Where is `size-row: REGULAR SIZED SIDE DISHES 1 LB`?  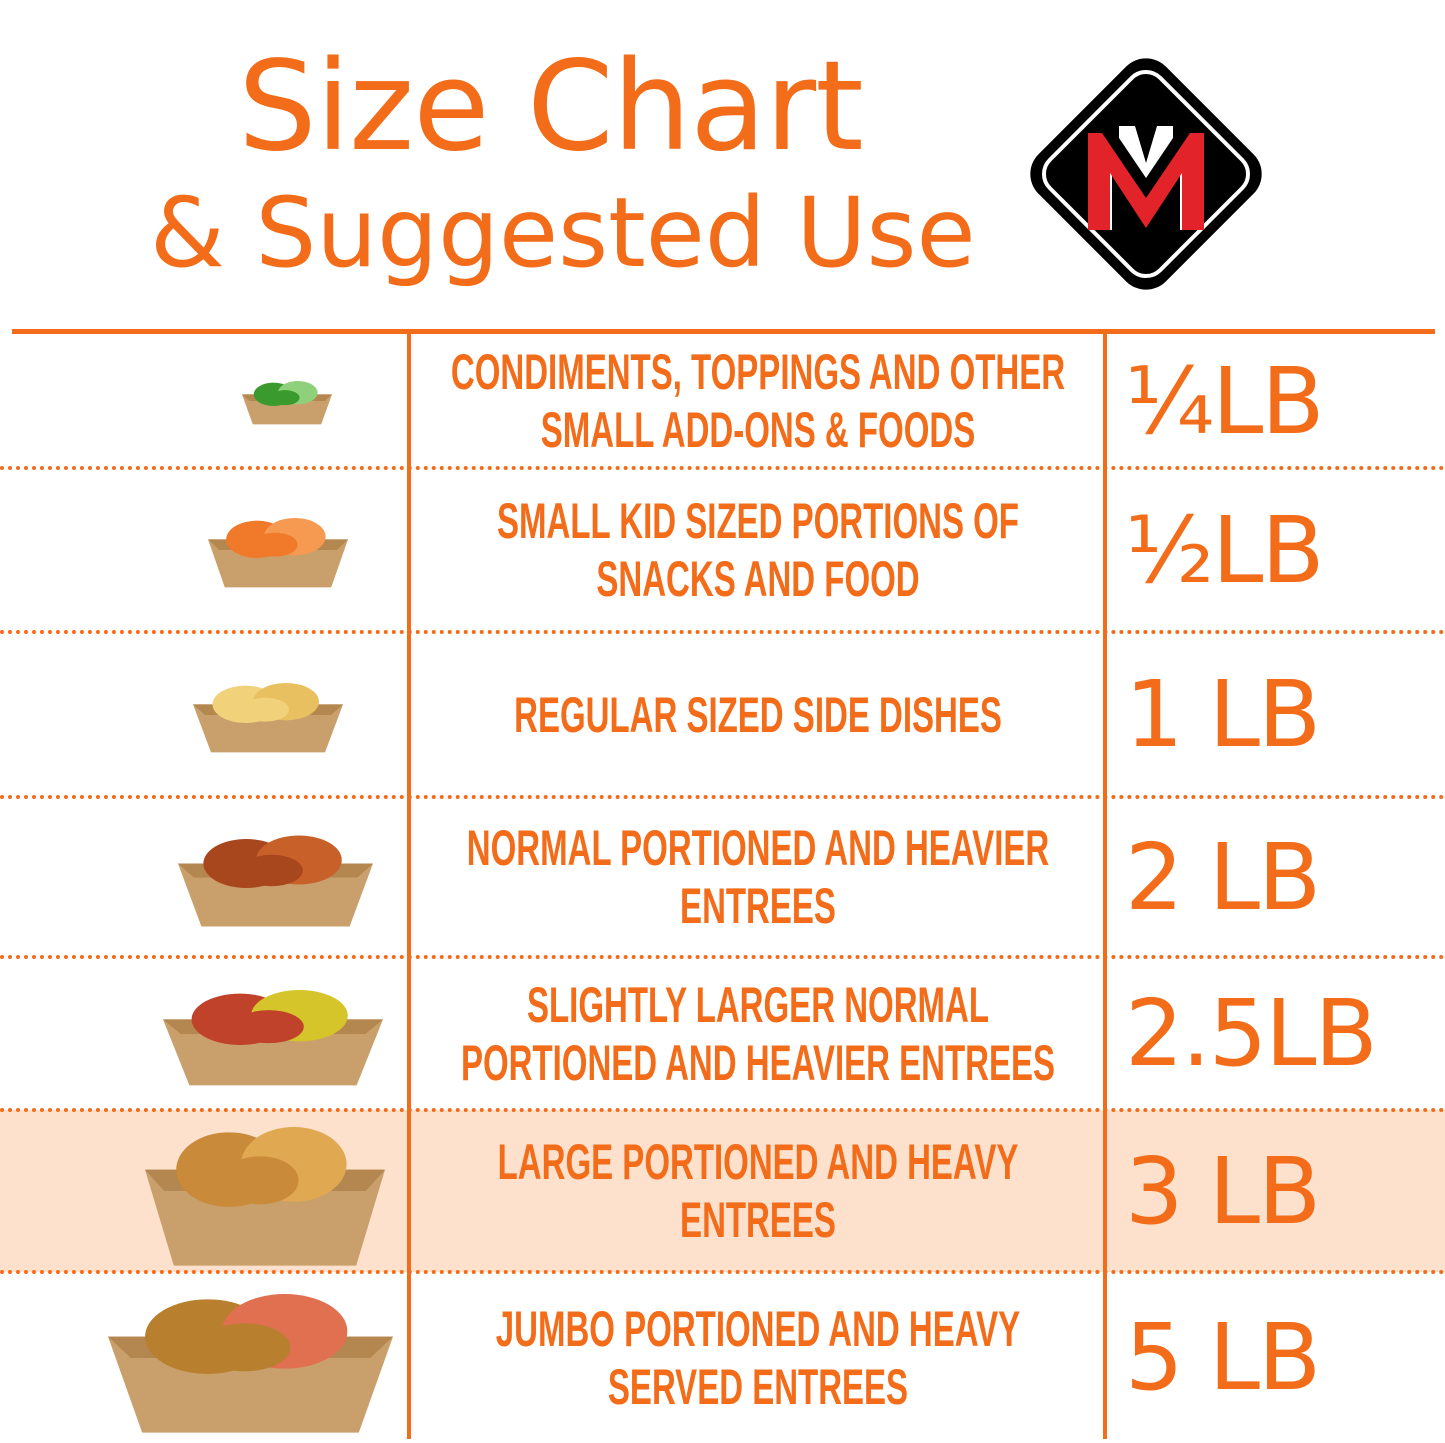
size-row: REGULAR SIZED SIDE DISHES 1 LB is located at coordinates (722, 714).